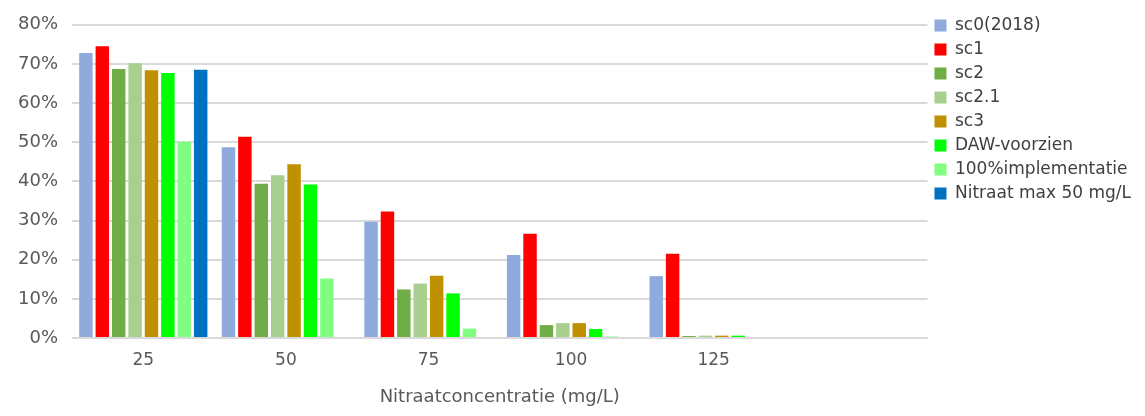 The height and width of the screenshot is (416, 1145). Describe the element at coordinates (969, 47) in the screenshot. I see `legend-label: sc1` at that location.